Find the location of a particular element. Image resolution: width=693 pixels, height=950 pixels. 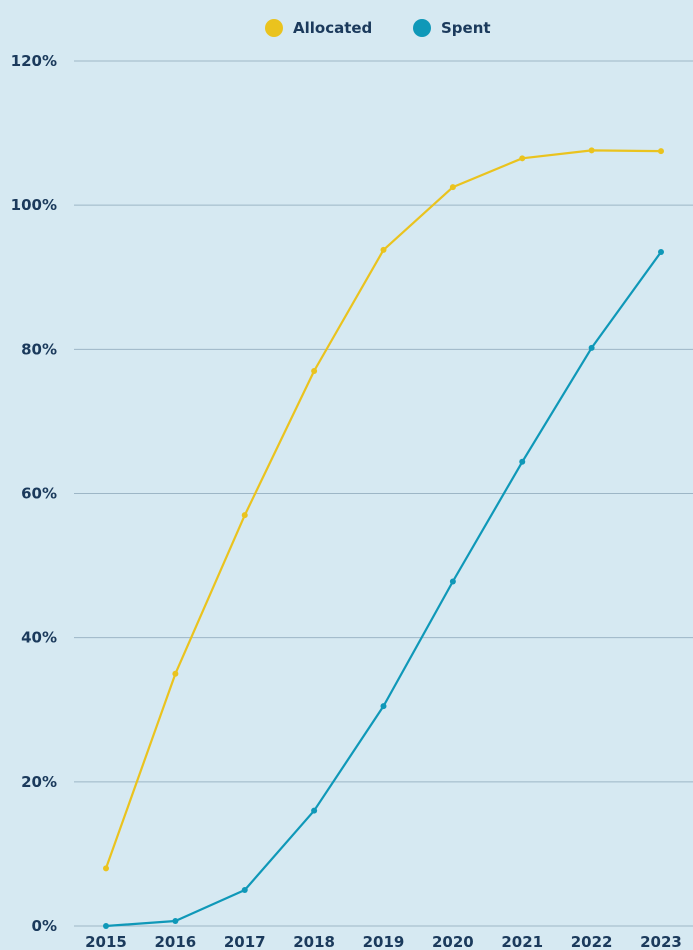

legend-swatch-allocated is located at coordinates (274, 28).